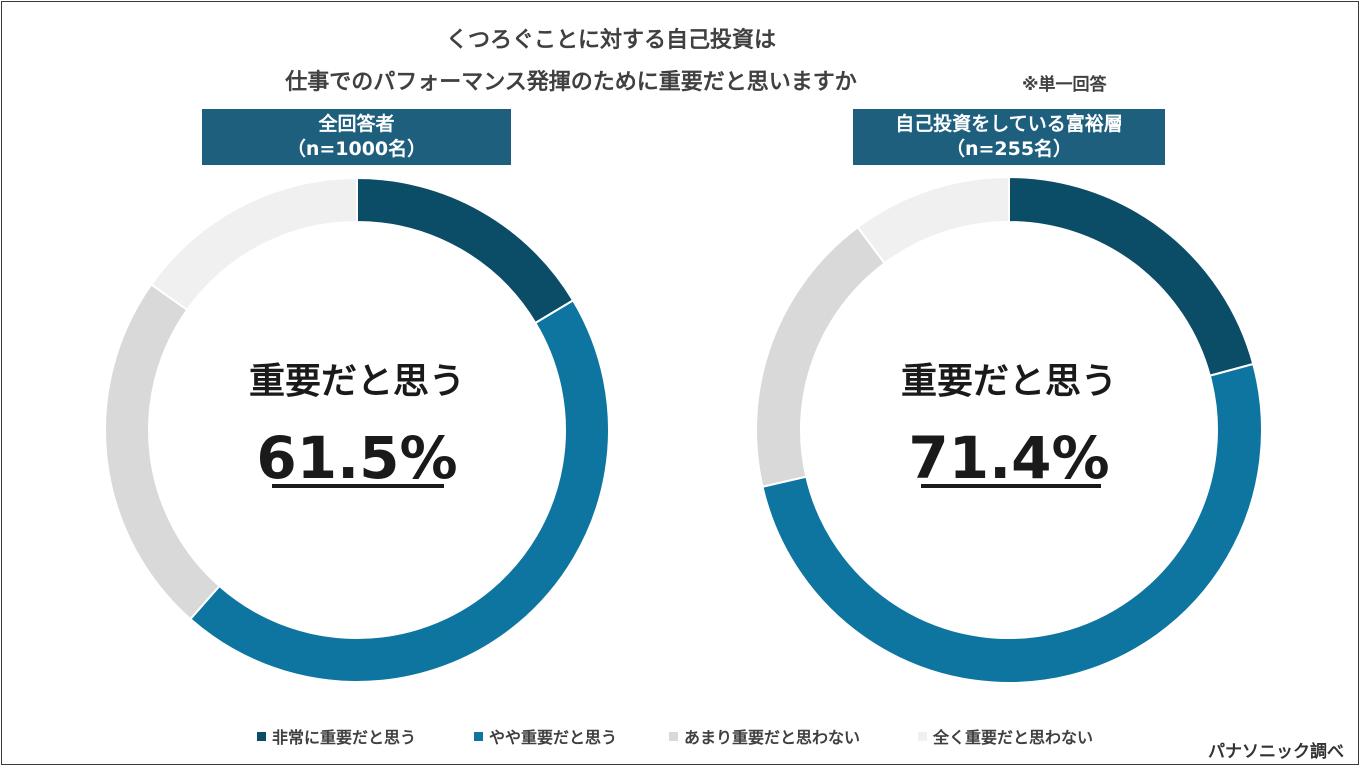 This screenshot has height=768, width=1362. What do you see at coordinates (610, 40) in the screenshot?
I see `chart-title-line1: くつろぐことに対する自己投資は` at bounding box center [610, 40].